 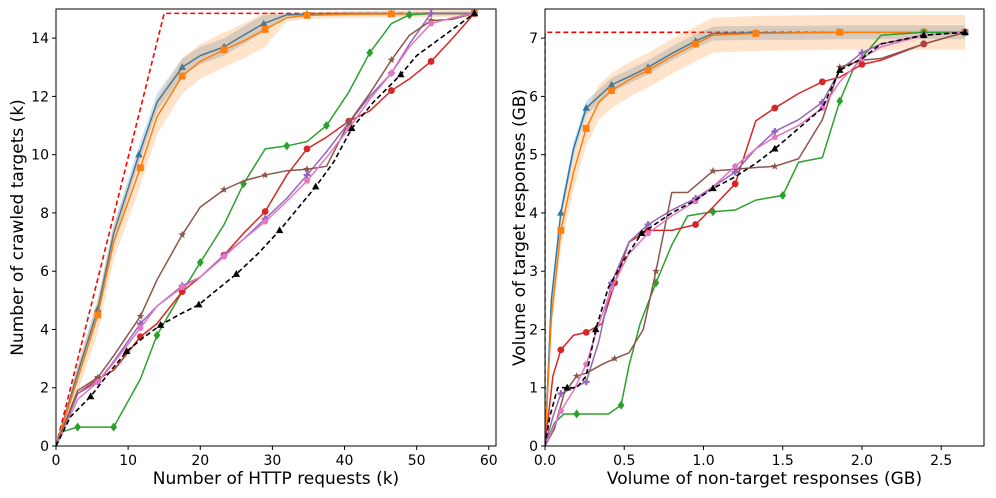 What do you see at coordinates (941, 461) in the screenshot?
I see `x-tick-label: 2.5` at bounding box center [941, 461].